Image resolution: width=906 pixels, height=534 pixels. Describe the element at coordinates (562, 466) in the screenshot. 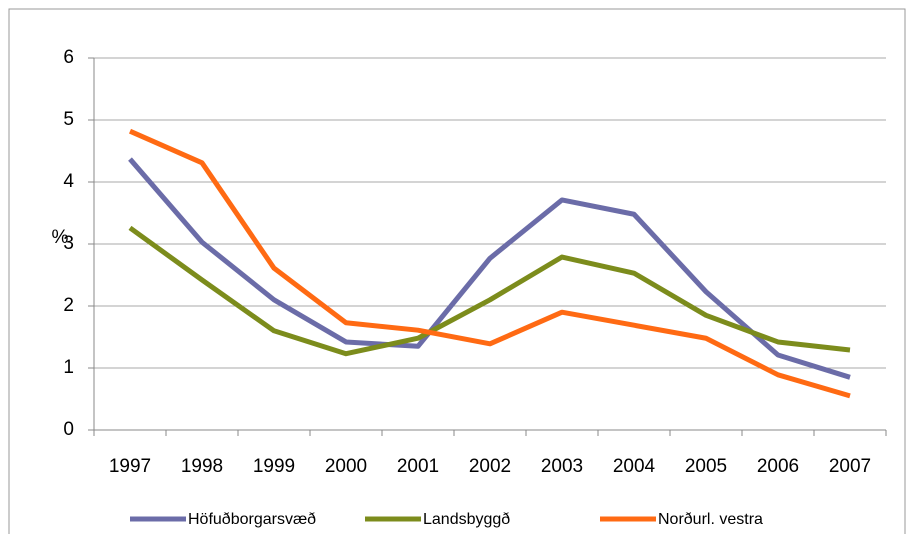

I see `x-tick-label: 2003` at that location.